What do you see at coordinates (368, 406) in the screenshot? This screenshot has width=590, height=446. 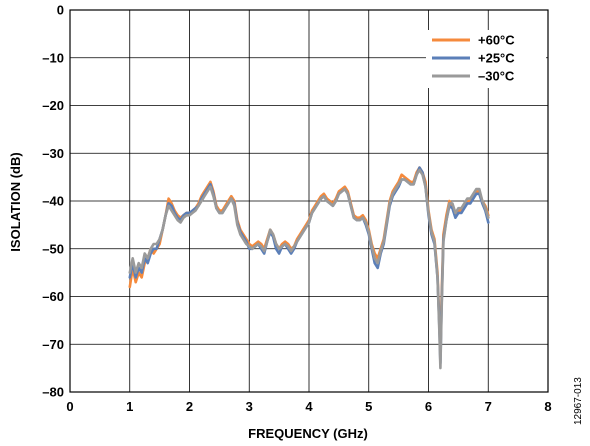 I see `x-tick-label: 5` at bounding box center [368, 406].